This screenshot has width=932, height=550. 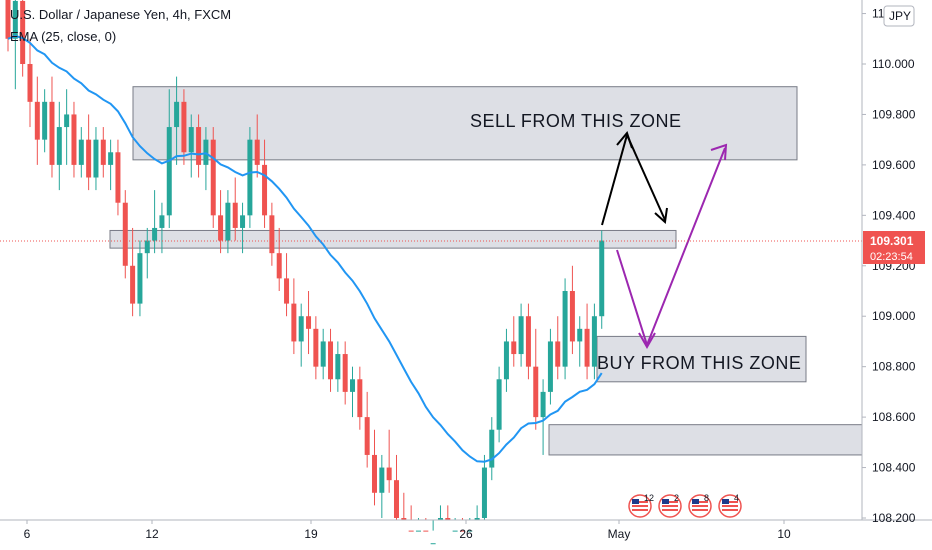 I want to click on event-markers-layer: 12 2 8 4, so click(x=685, y=505).